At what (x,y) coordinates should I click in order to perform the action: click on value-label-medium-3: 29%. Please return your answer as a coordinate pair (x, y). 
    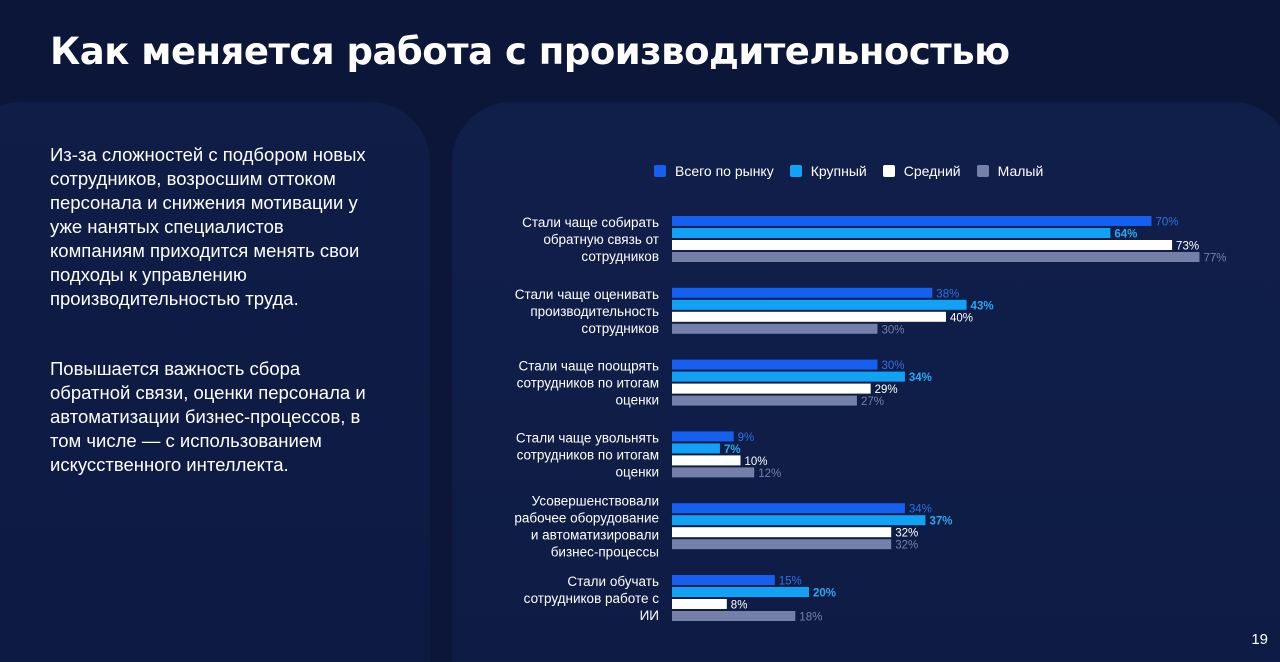
    Looking at the image, I should click on (886, 390).